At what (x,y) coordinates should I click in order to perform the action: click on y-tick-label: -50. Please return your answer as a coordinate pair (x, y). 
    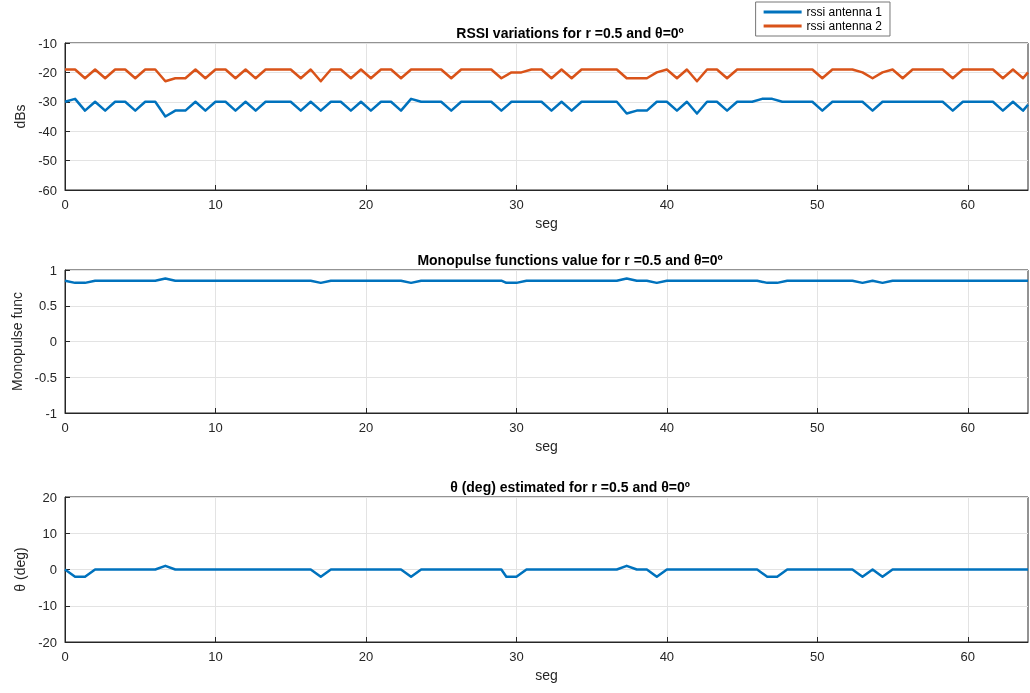
    Looking at the image, I should click on (47, 161).